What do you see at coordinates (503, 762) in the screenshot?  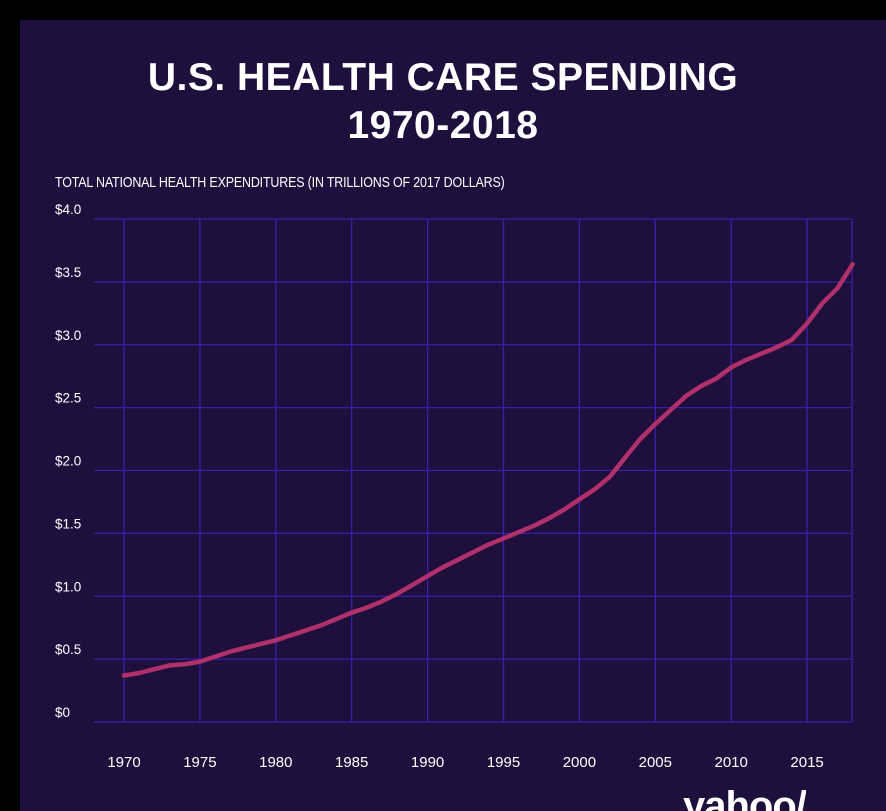 I see `x-tick-label: 1995` at bounding box center [503, 762].